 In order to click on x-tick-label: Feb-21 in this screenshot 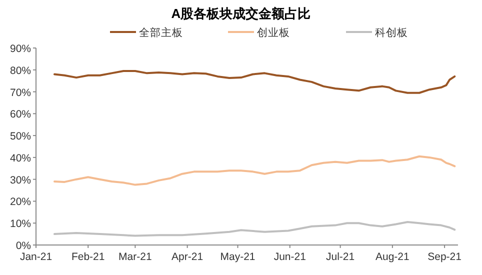, I will do `click(88, 257)`.